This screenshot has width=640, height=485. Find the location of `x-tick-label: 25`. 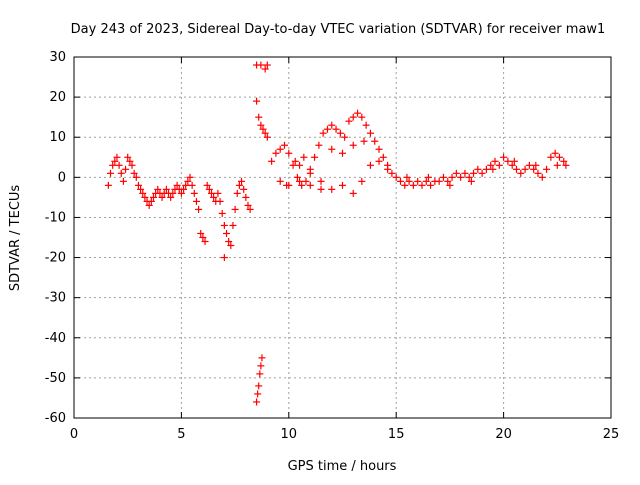

x-tick-label: 25 is located at coordinates (611, 434).